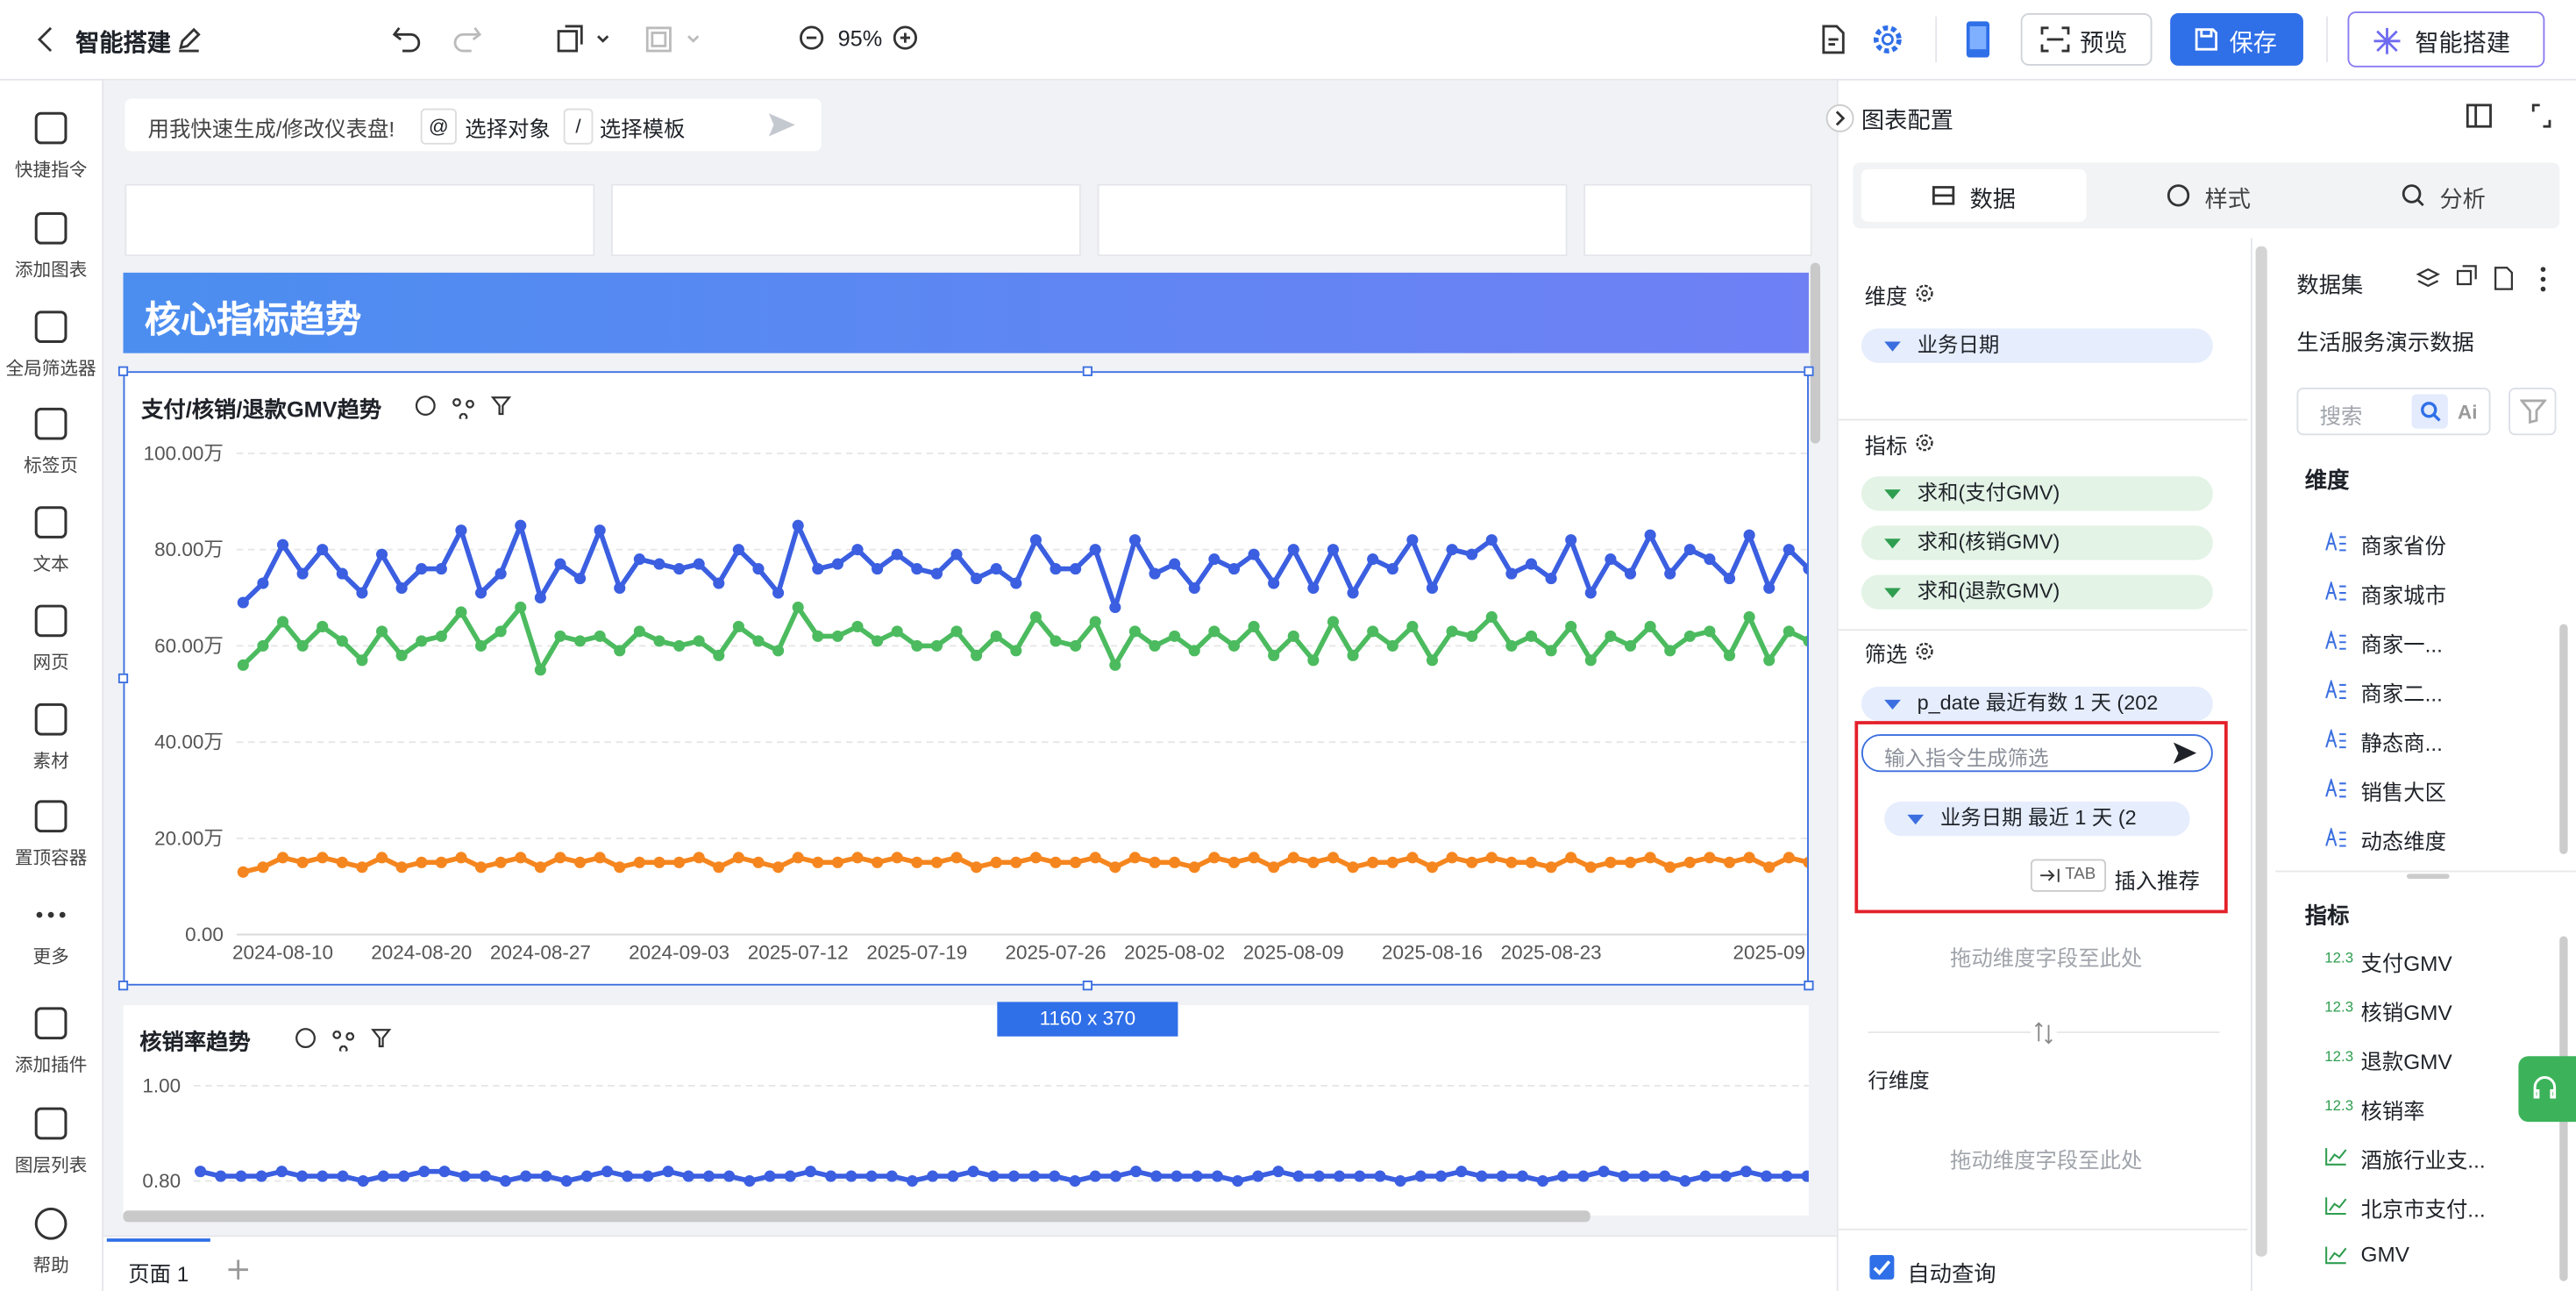  I want to click on metric-field: 求和(支付GMV), so click(2037, 494).